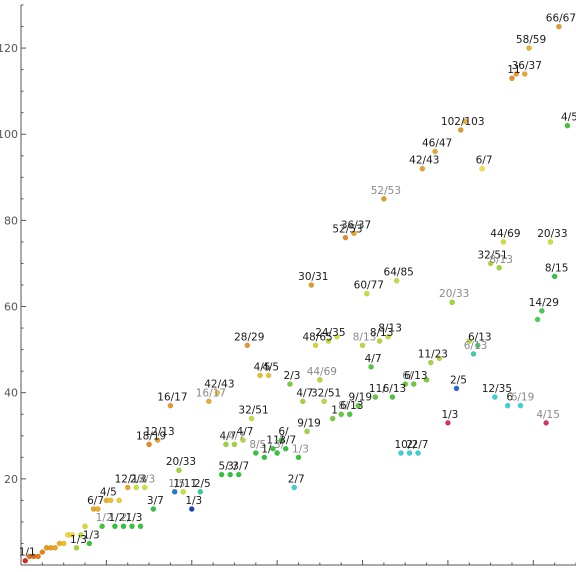 The width and height of the screenshot is (576, 572). What do you see at coordinates (245, 432) in the screenshot?
I see `data-label: 4/7` at bounding box center [245, 432].